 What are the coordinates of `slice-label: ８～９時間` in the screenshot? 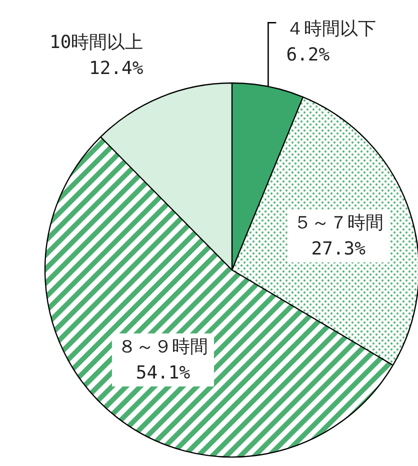 It's located at (163, 347).